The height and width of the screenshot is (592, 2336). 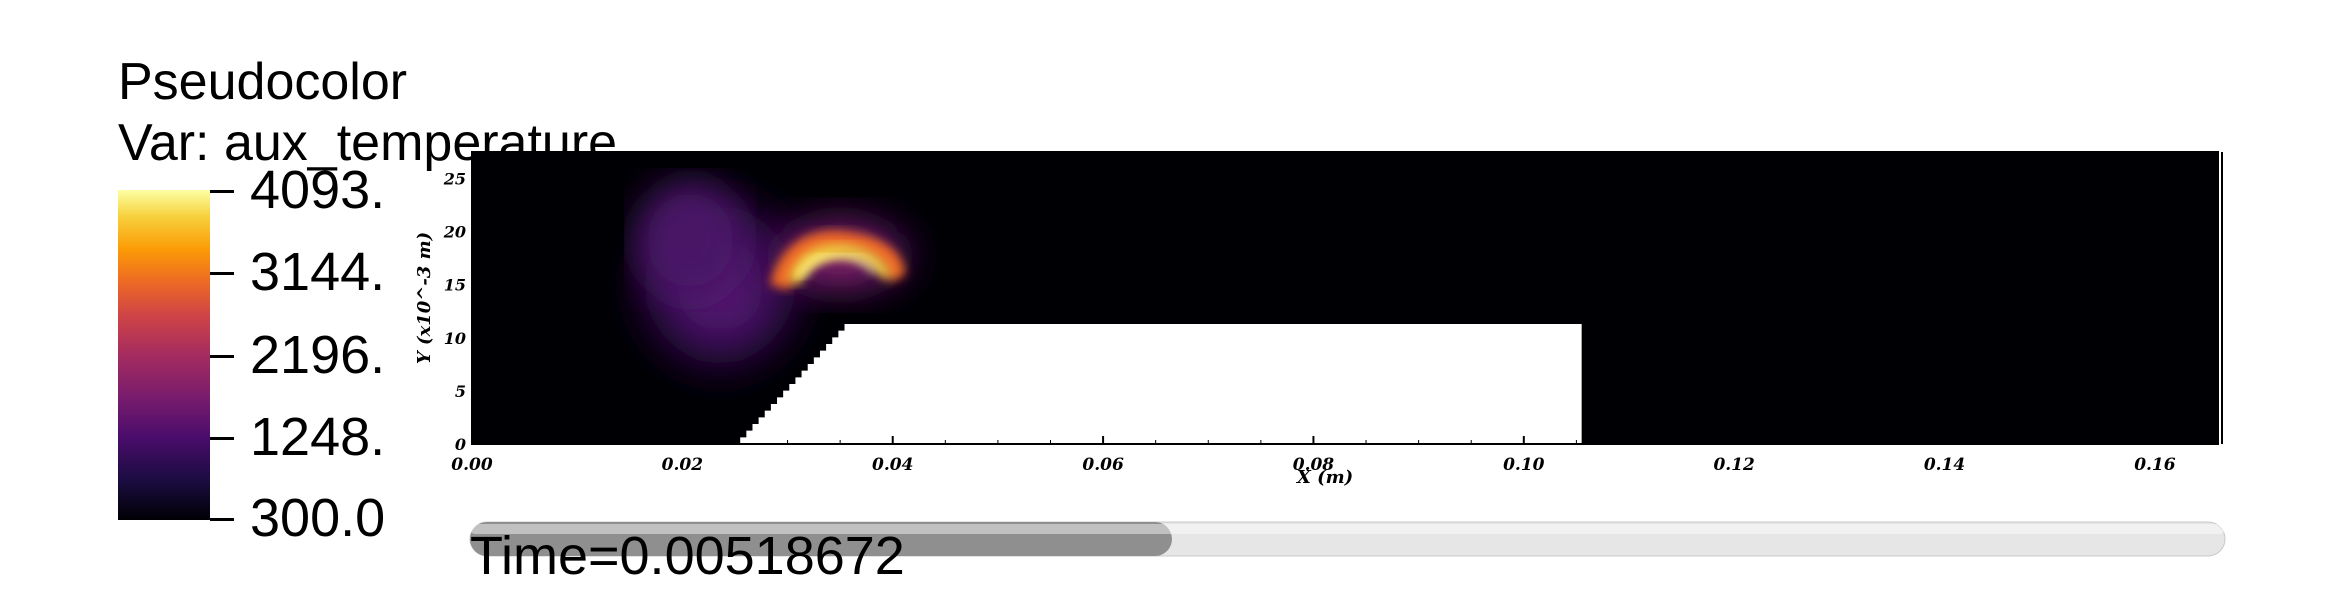 I want to click on flame-hottest, so click(x=837, y=266).